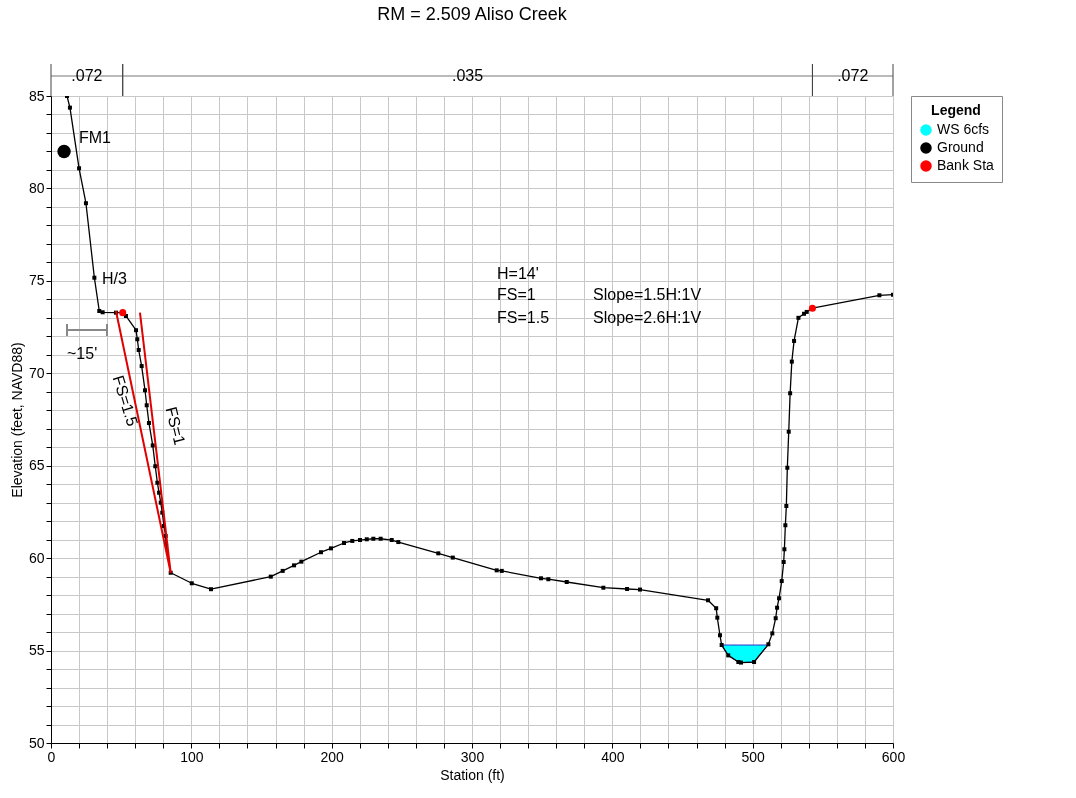 This screenshot has height=798, width=1076. Describe the element at coordinates (36, 280) in the screenshot. I see `y-tick-label: 75` at that location.